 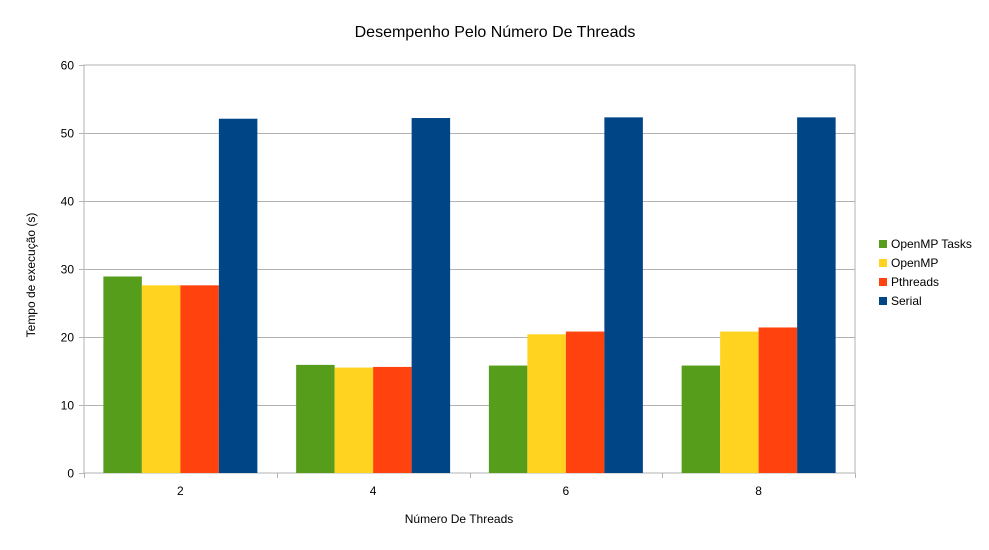 What do you see at coordinates (459, 519) in the screenshot?
I see `x-axis-title: Número De Threads` at bounding box center [459, 519].